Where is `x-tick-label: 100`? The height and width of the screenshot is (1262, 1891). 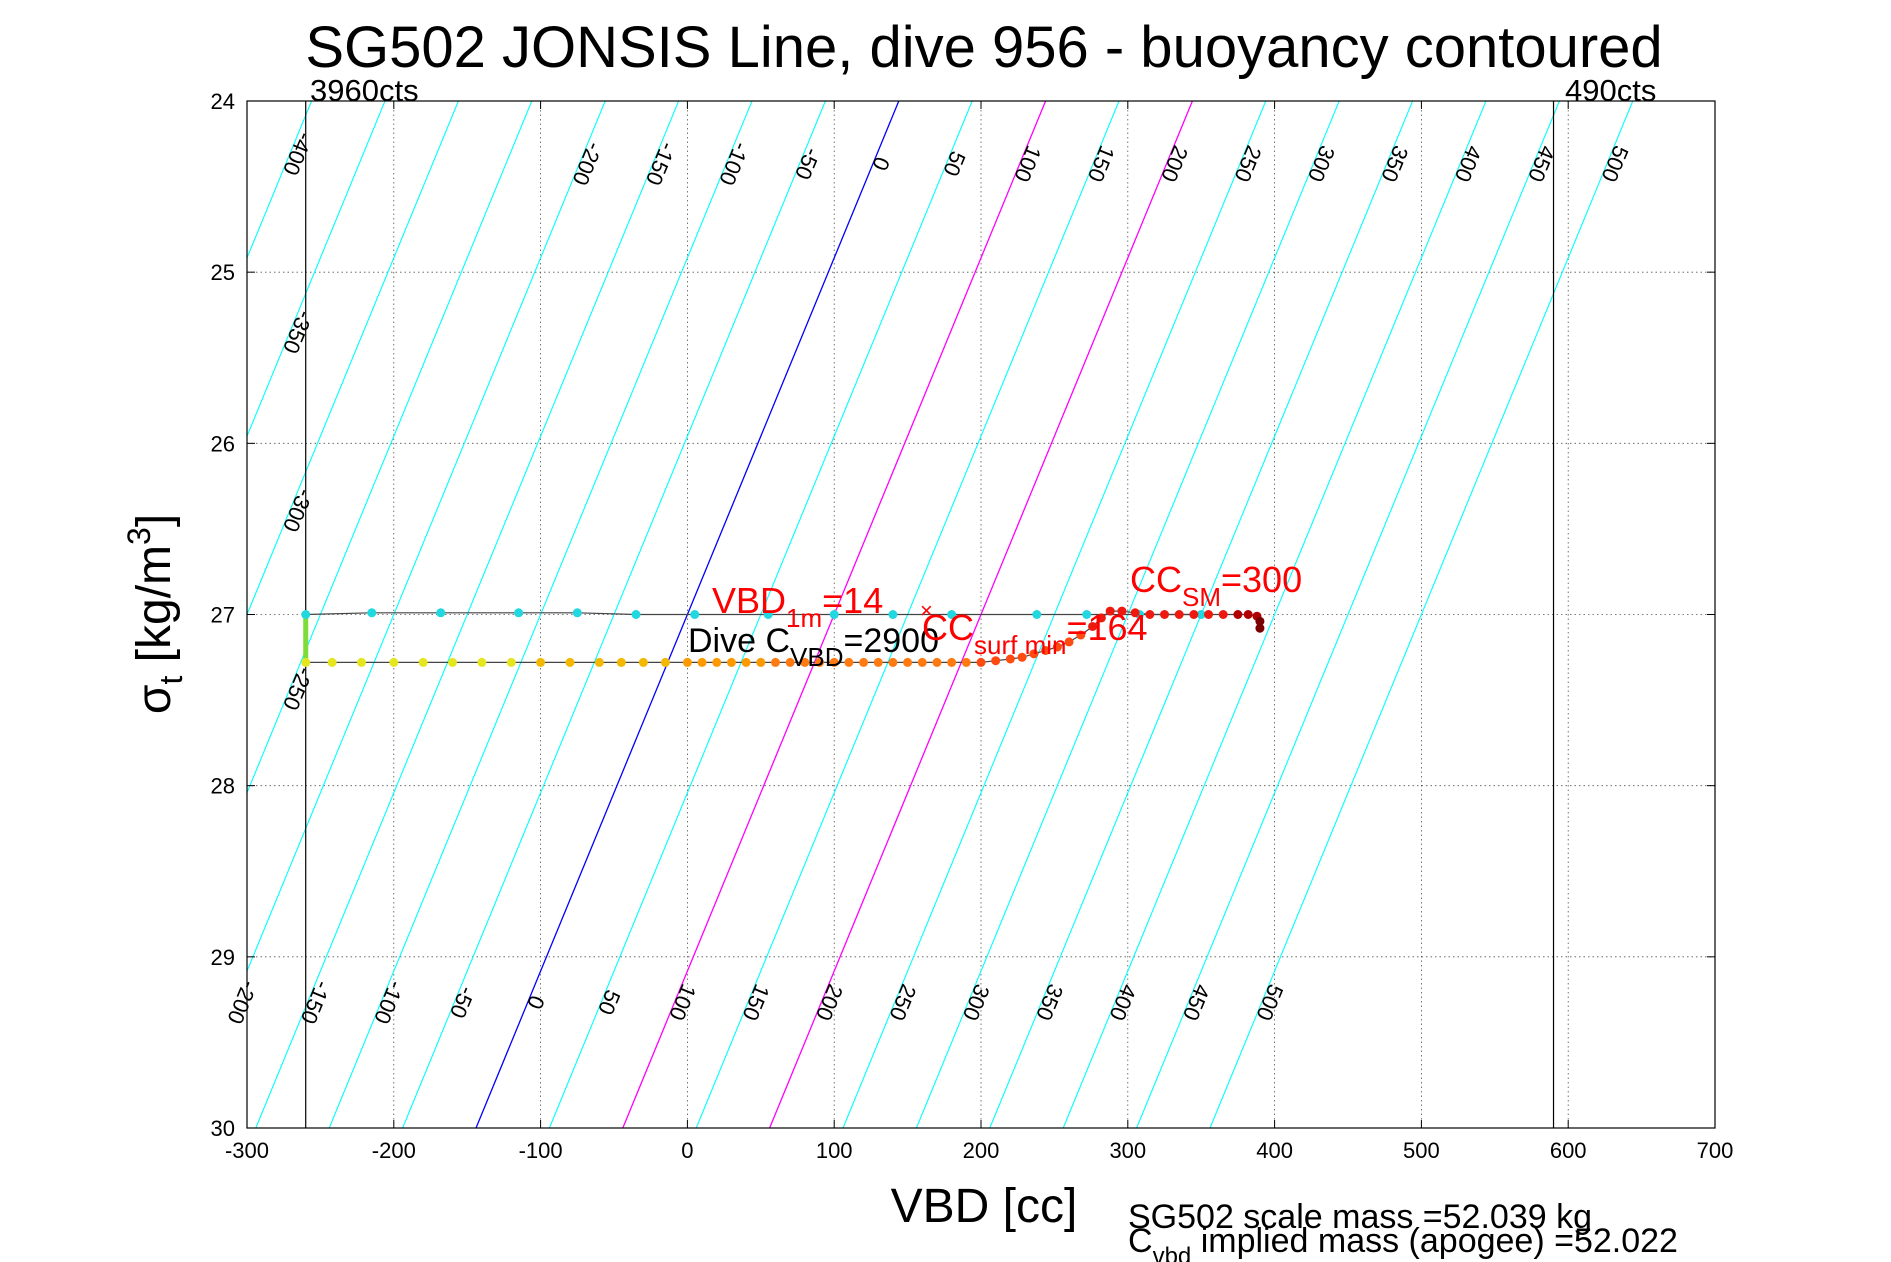 x-tick-label: 100 is located at coordinates (834, 1150).